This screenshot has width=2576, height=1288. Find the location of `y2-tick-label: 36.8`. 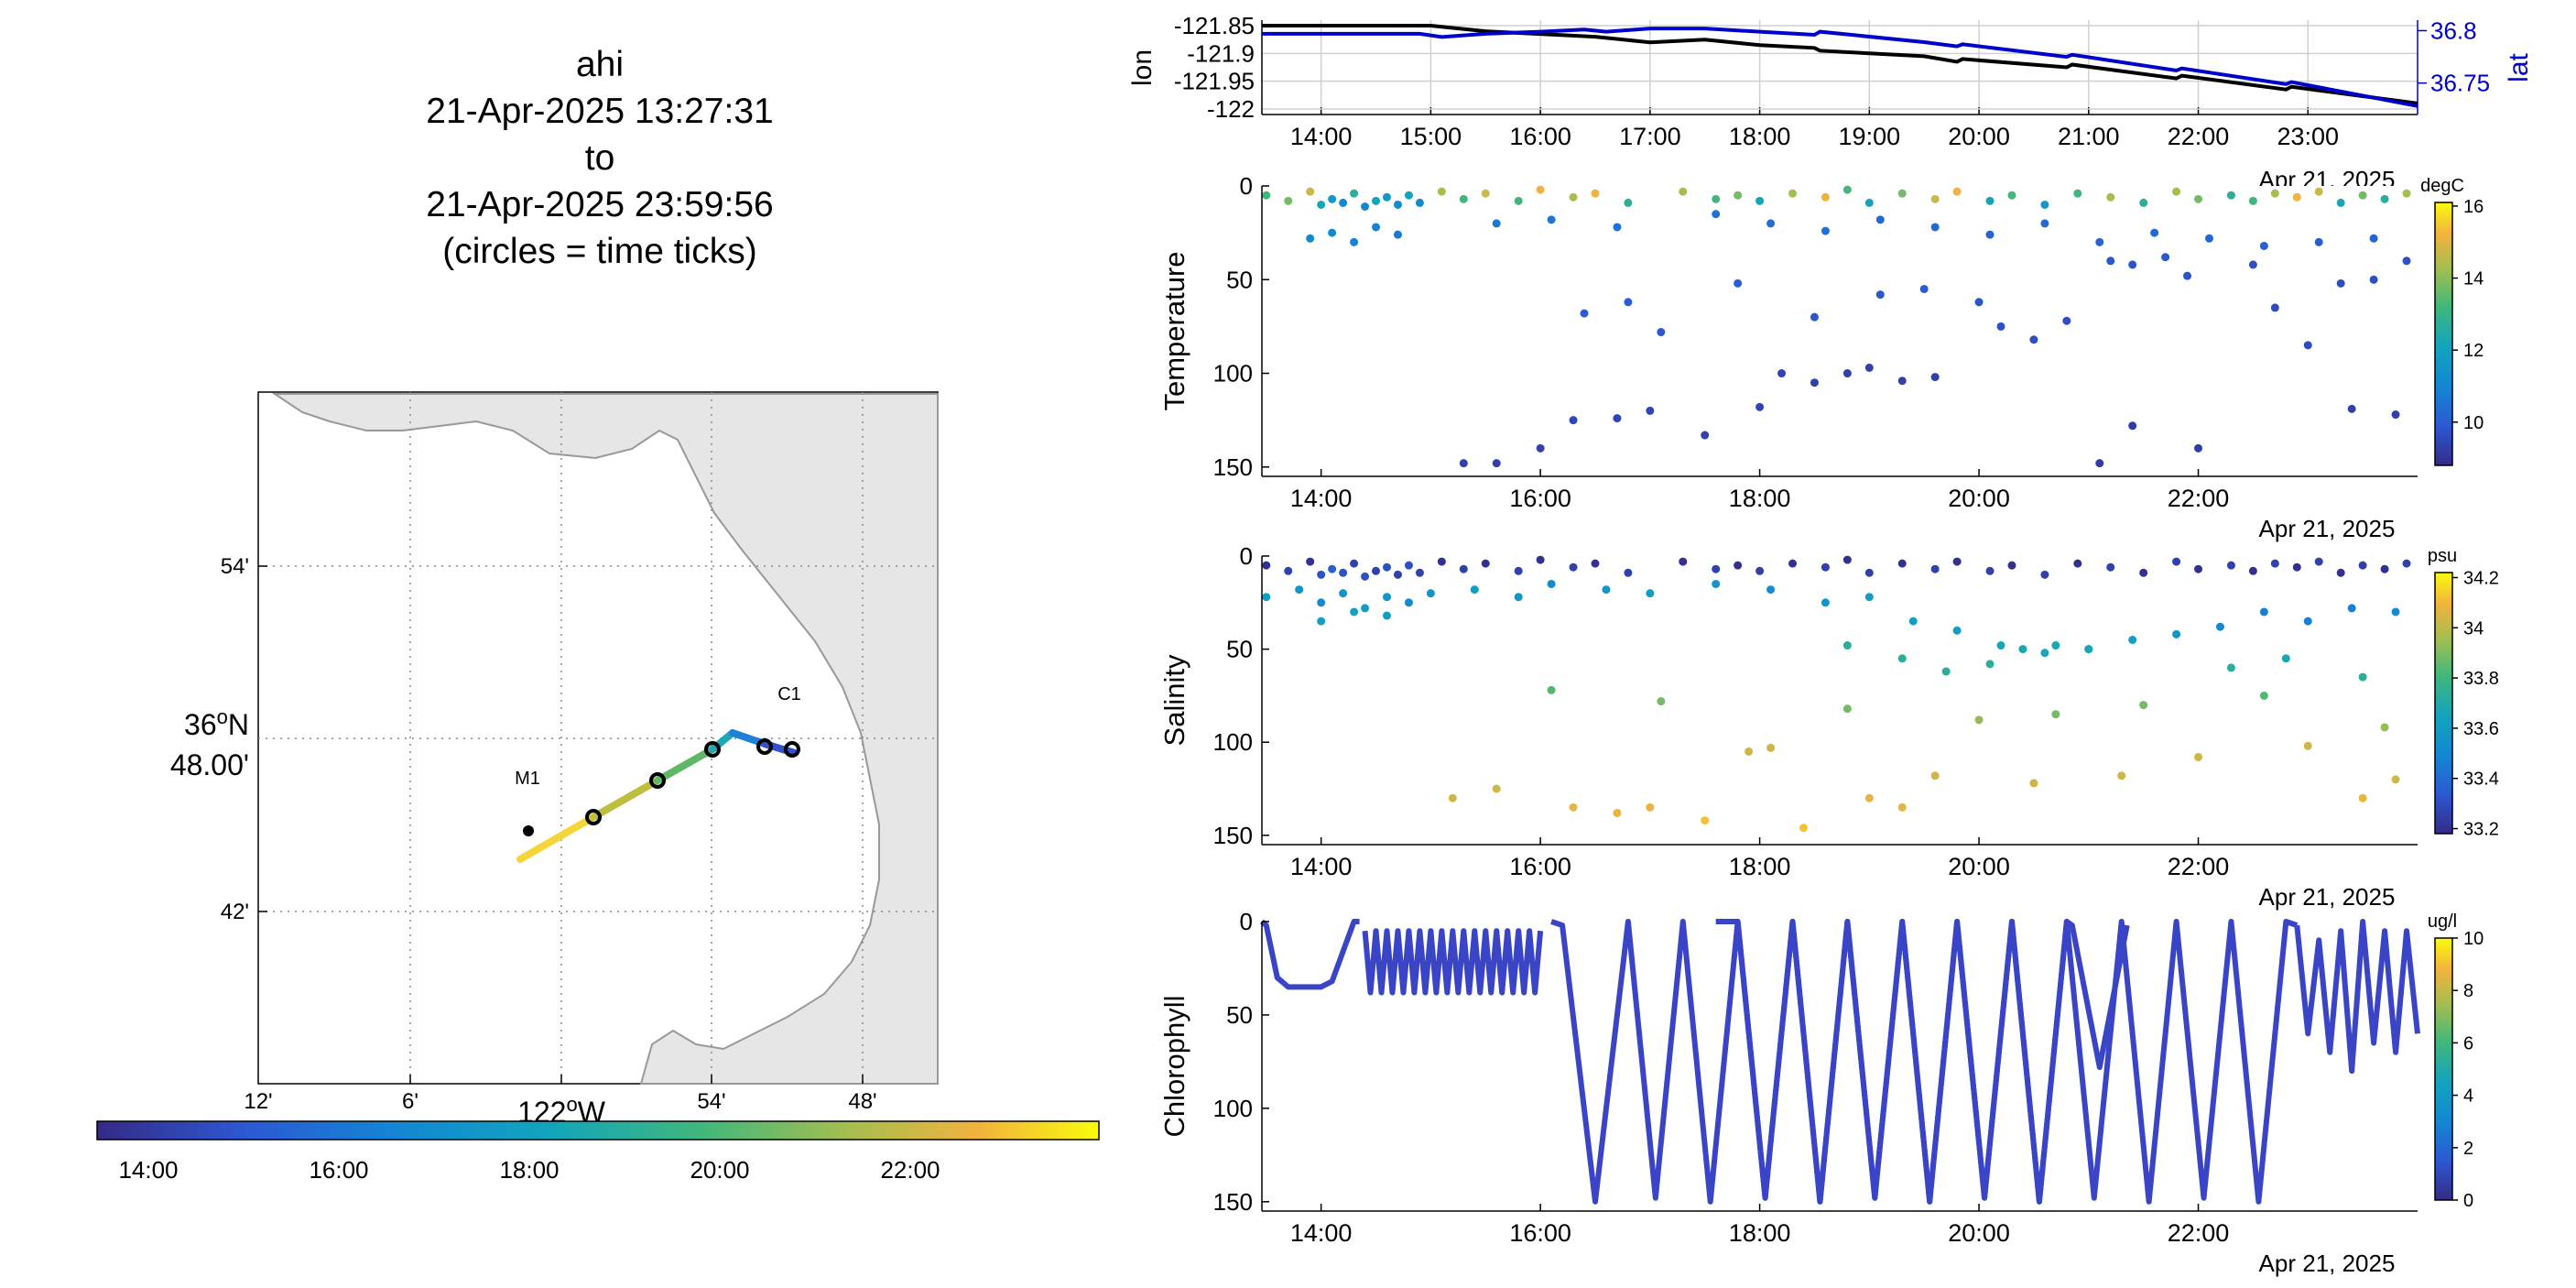

y2-tick-label: 36.8 is located at coordinates (2453, 30).